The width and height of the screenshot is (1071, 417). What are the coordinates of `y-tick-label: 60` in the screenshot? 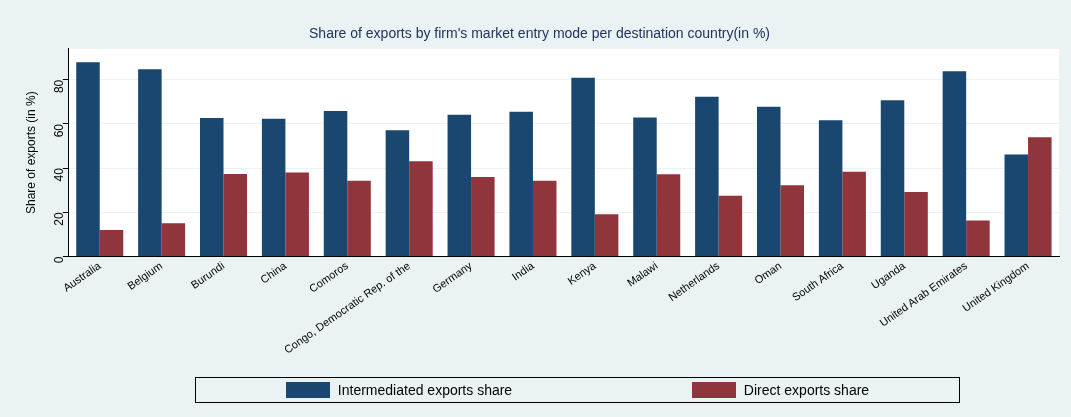 It's located at (59, 130).